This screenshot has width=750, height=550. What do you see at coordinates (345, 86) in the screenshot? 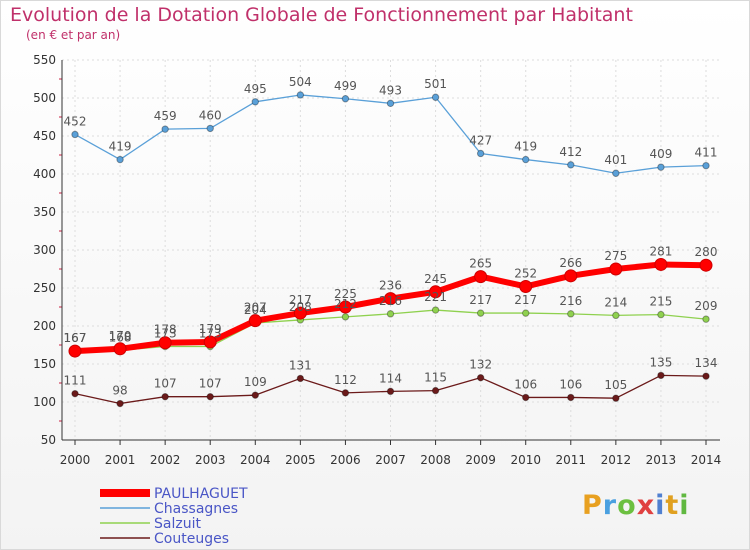
I see `data-label-chassagnes: 499` at bounding box center [345, 86].